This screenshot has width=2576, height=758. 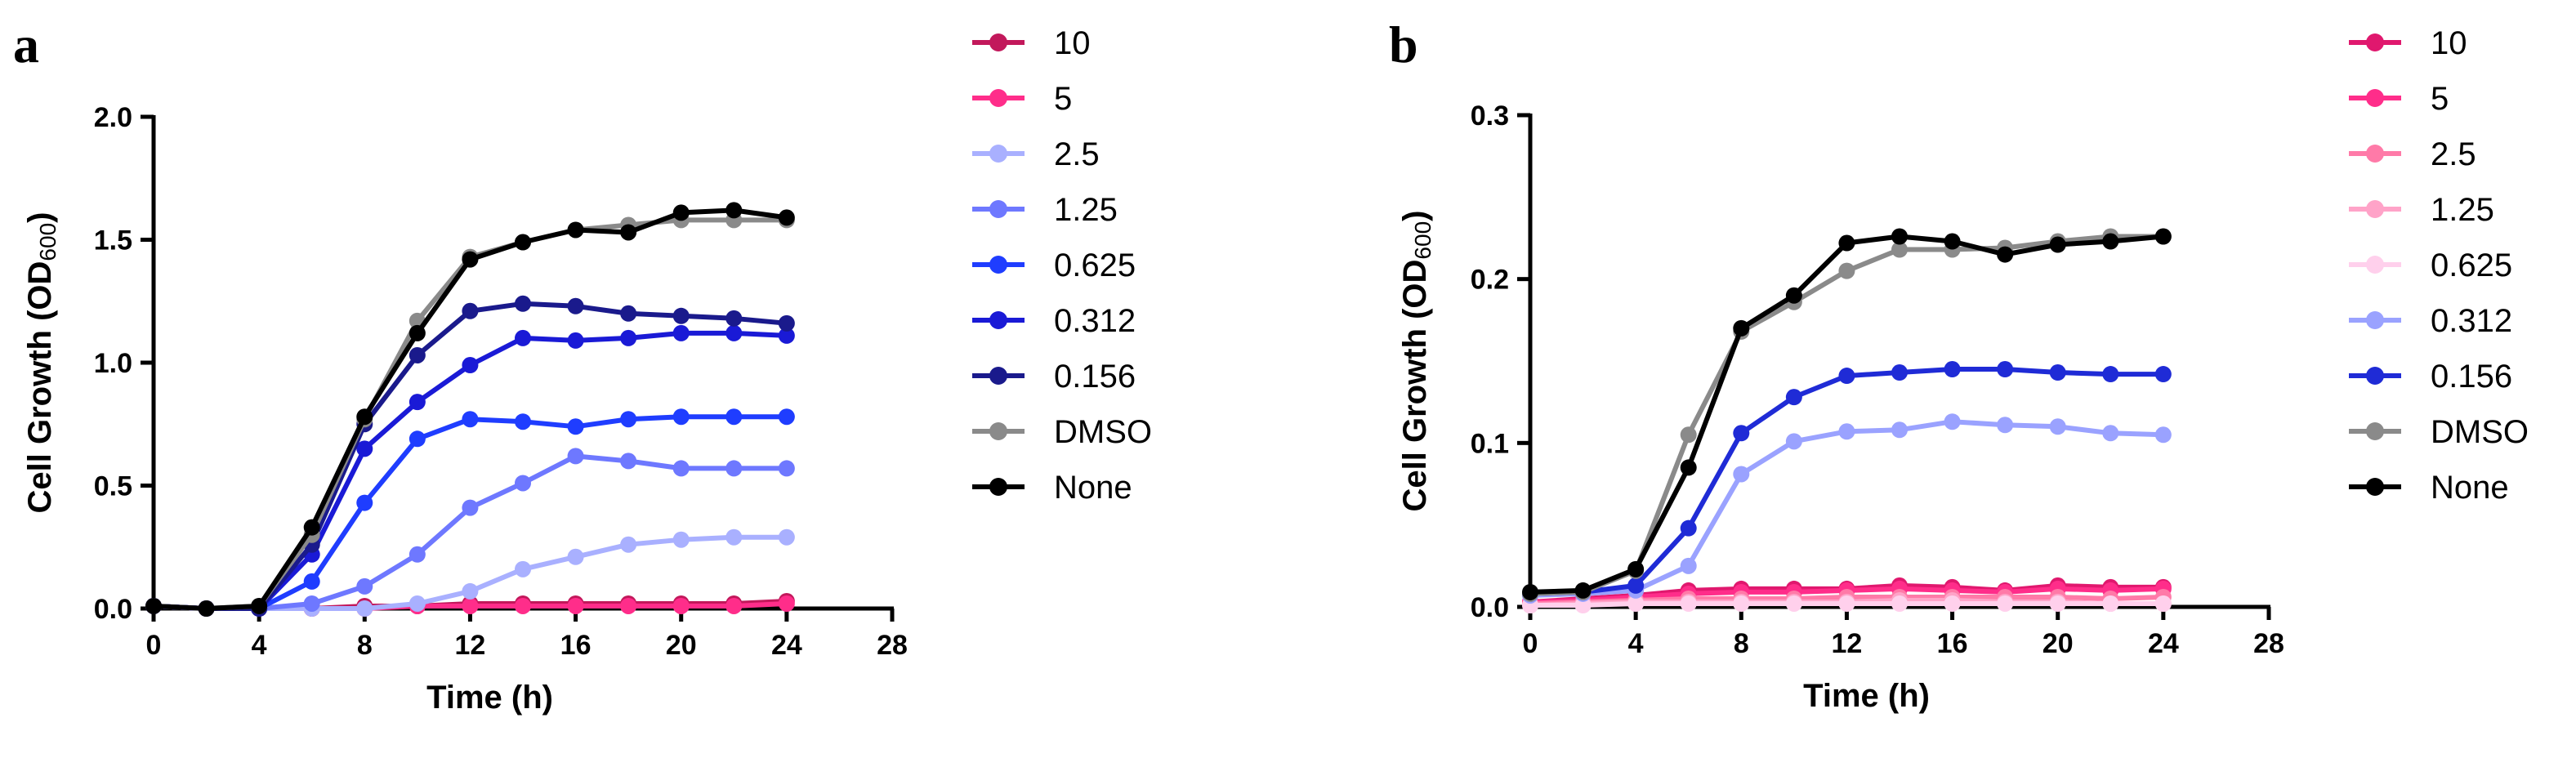 I want to click on y-axis-title-close: ), so click(x=1415, y=216).